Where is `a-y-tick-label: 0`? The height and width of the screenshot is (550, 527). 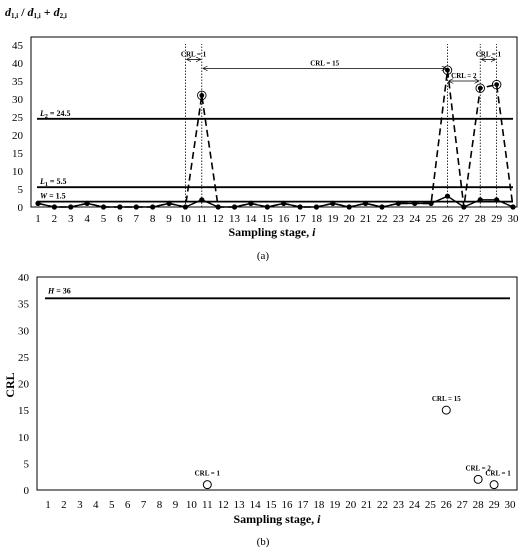
a-y-tick-label: 0 is located at coordinates (21, 208).